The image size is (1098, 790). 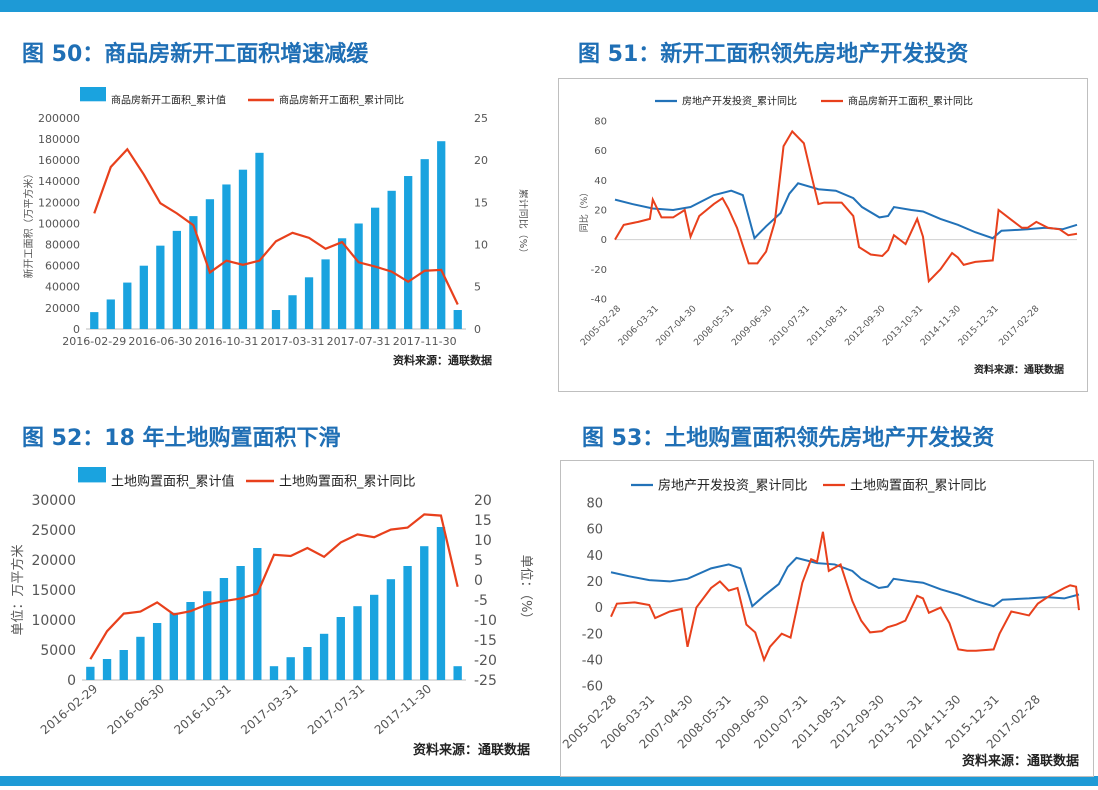 What do you see at coordinates (592, 660) in the screenshot?
I see `y-tick-label: -40` at bounding box center [592, 660].